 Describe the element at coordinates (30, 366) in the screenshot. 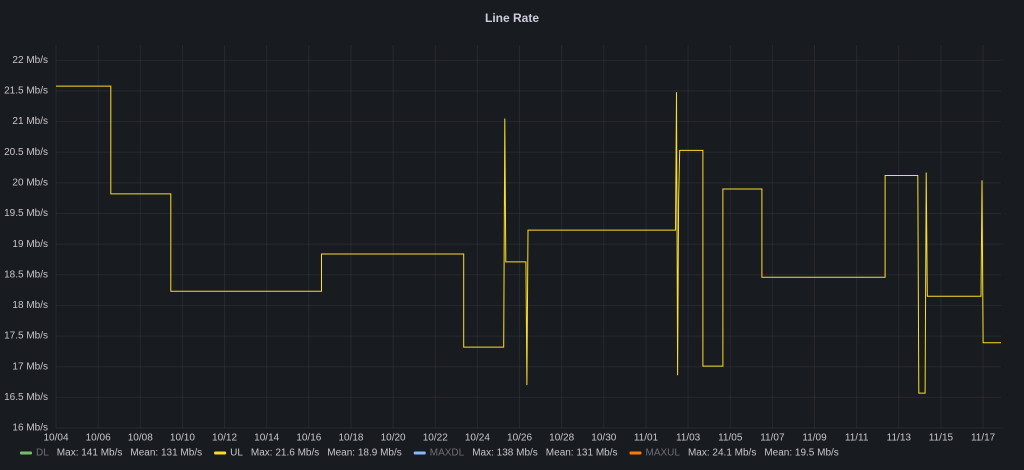

I see `y-tick-label: 17 Mb/s` at that location.